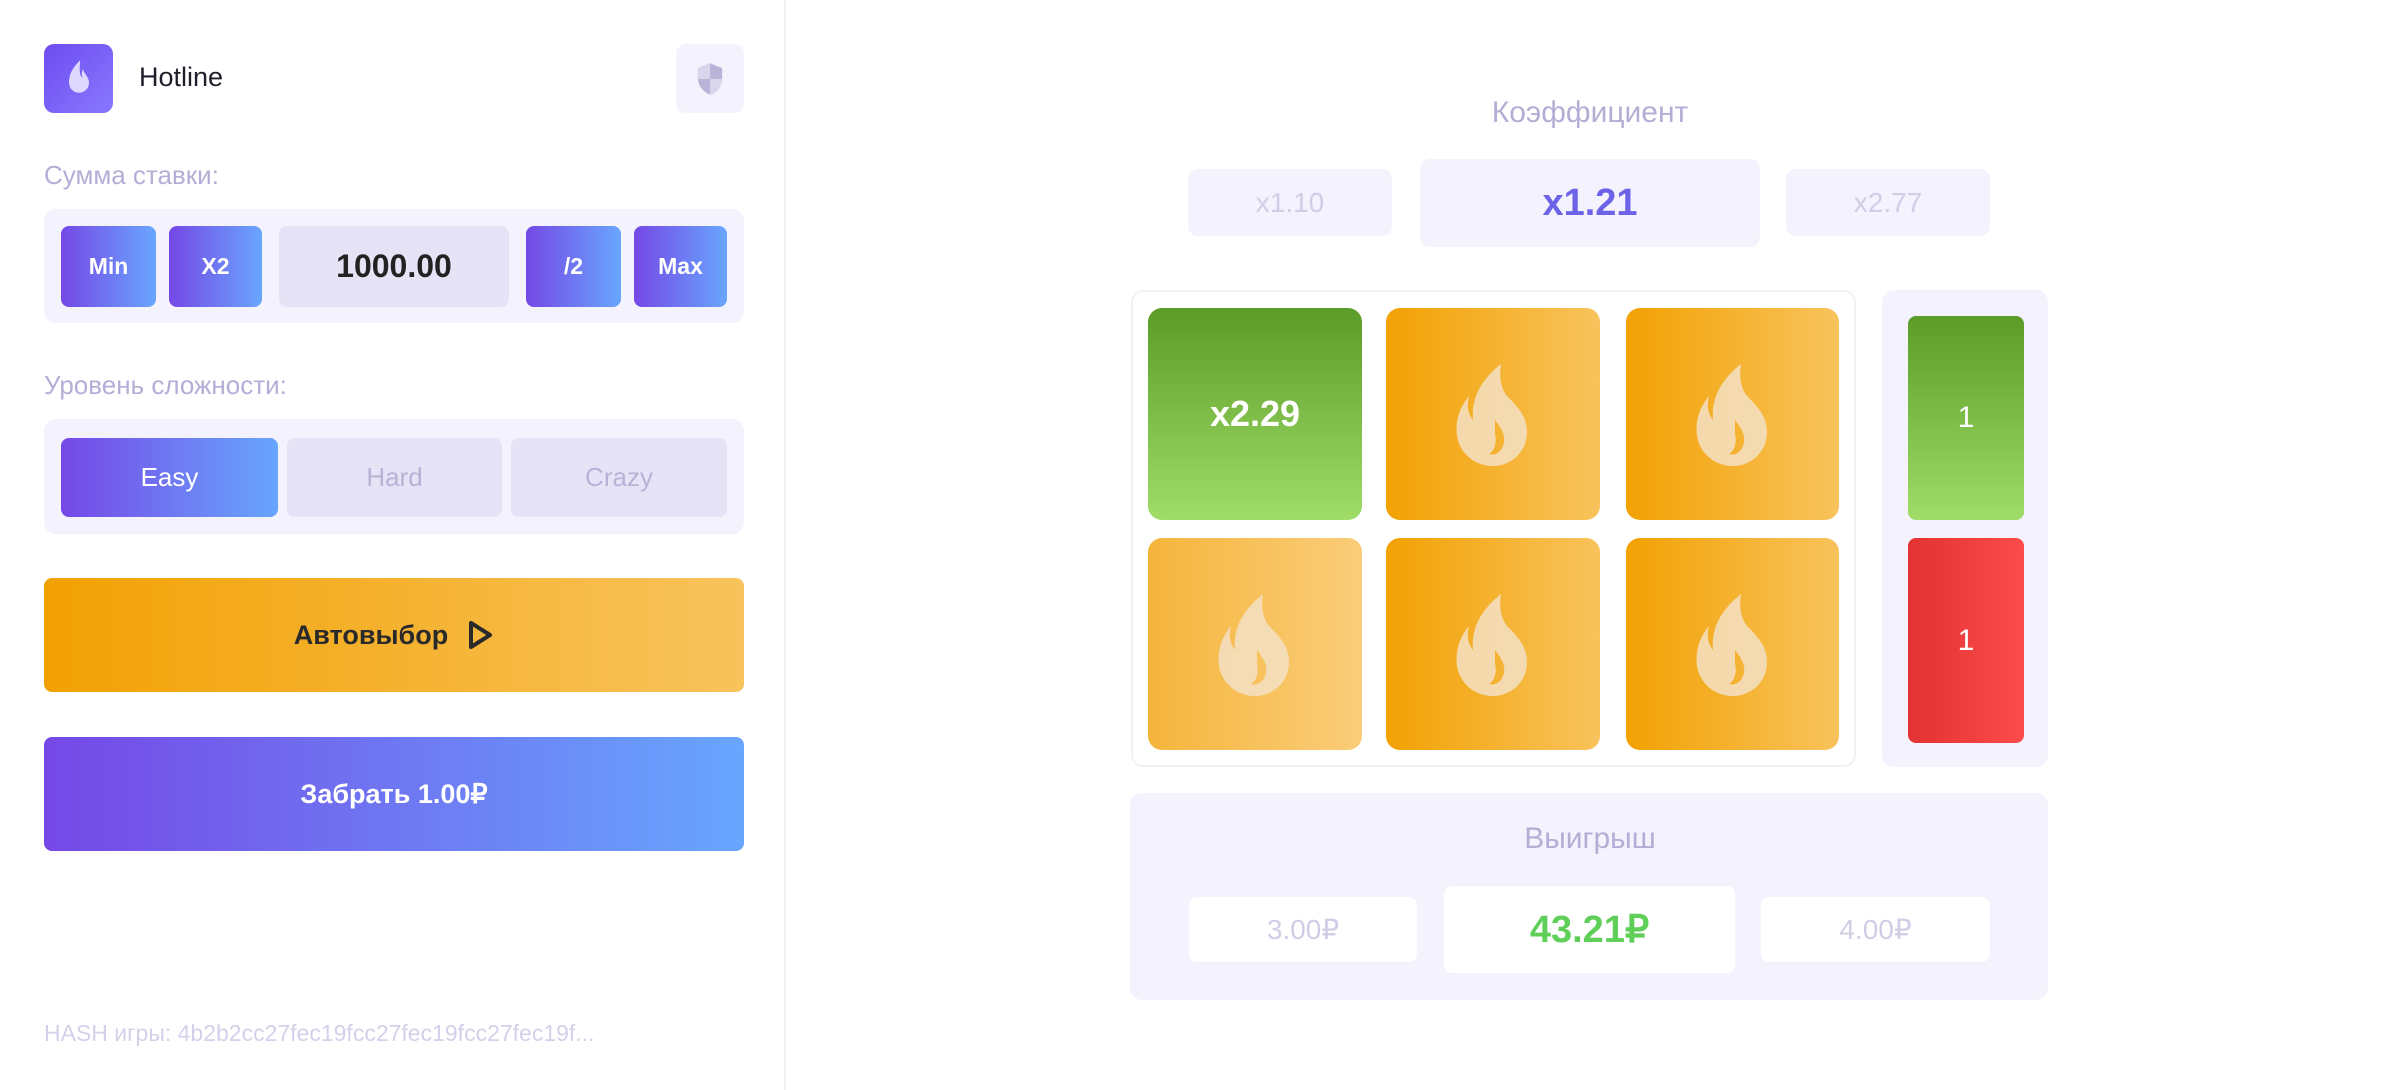 The width and height of the screenshot is (2392, 1090). I want to click on bet-amount-label: Сумма ставки:, so click(131, 175).